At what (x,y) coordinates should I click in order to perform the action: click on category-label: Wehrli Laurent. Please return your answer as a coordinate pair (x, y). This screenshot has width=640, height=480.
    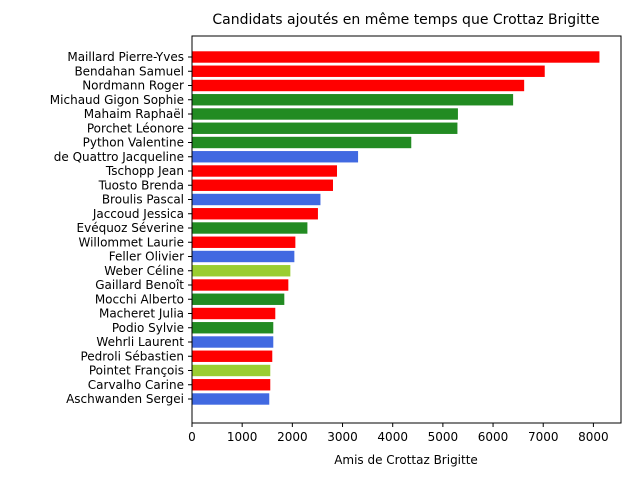
    Looking at the image, I should click on (140, 342).